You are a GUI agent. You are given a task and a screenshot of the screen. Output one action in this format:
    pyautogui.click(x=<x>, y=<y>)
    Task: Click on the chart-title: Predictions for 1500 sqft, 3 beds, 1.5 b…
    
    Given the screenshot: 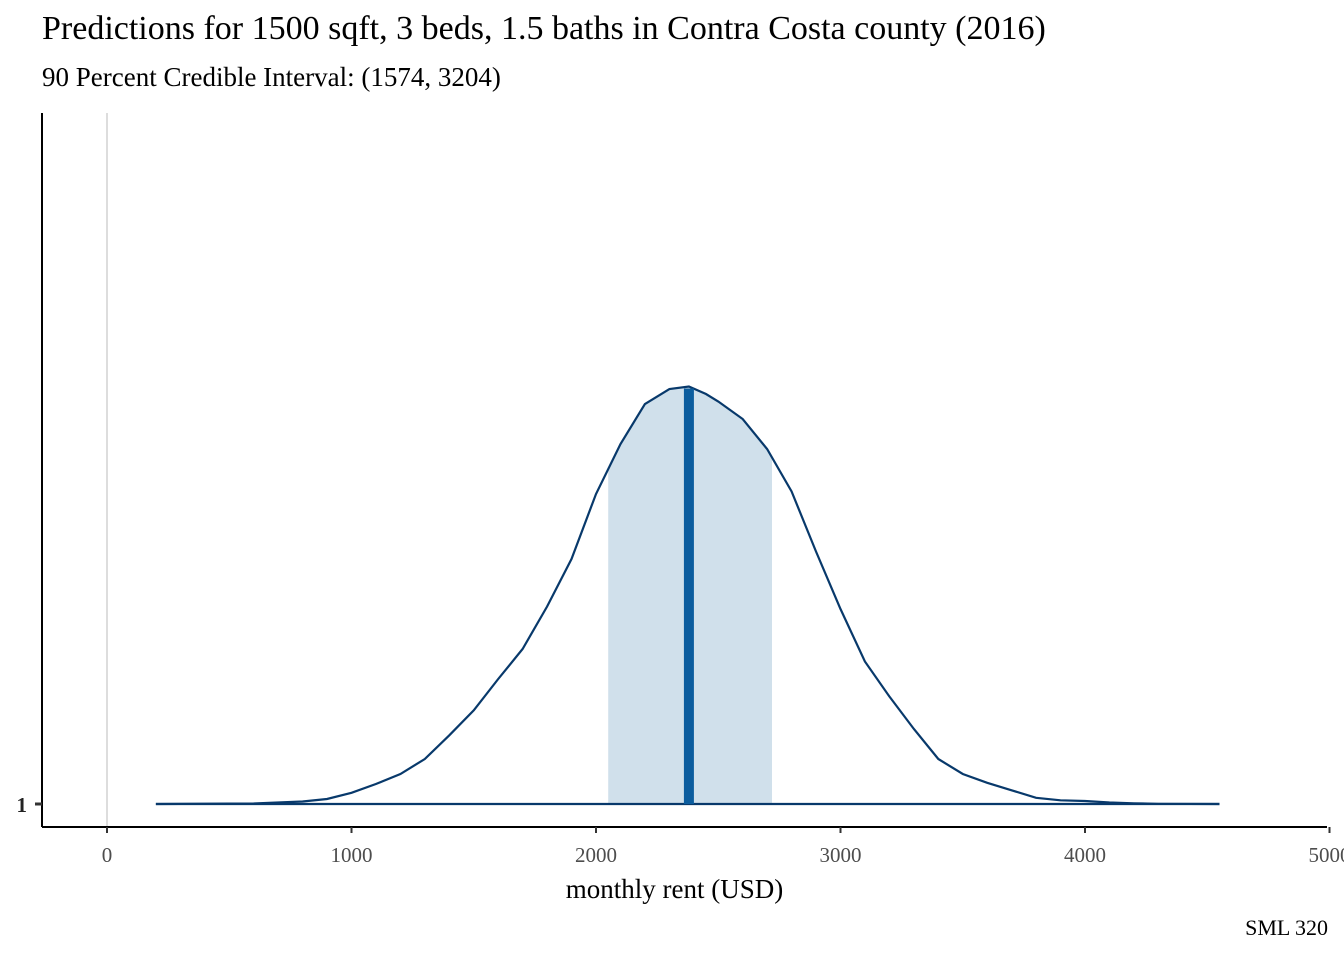 What is the action you would take?
    pyautogui.click(x=544, y=28)
    